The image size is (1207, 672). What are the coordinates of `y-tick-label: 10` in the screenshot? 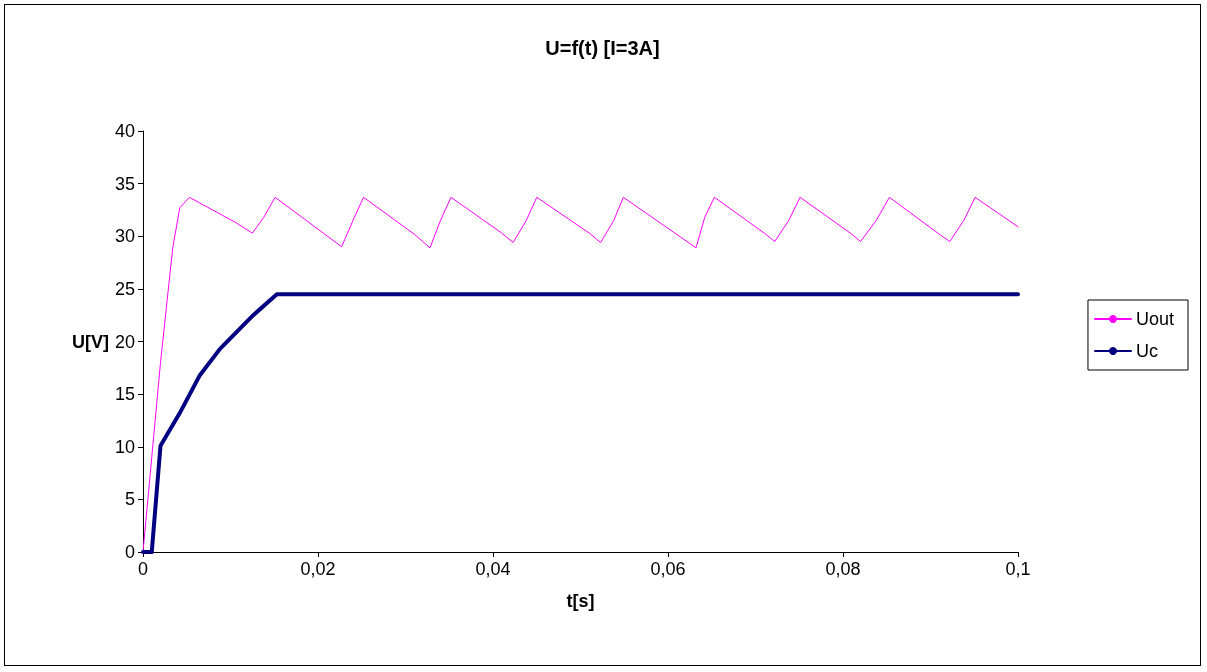 It's located at (124, 446).